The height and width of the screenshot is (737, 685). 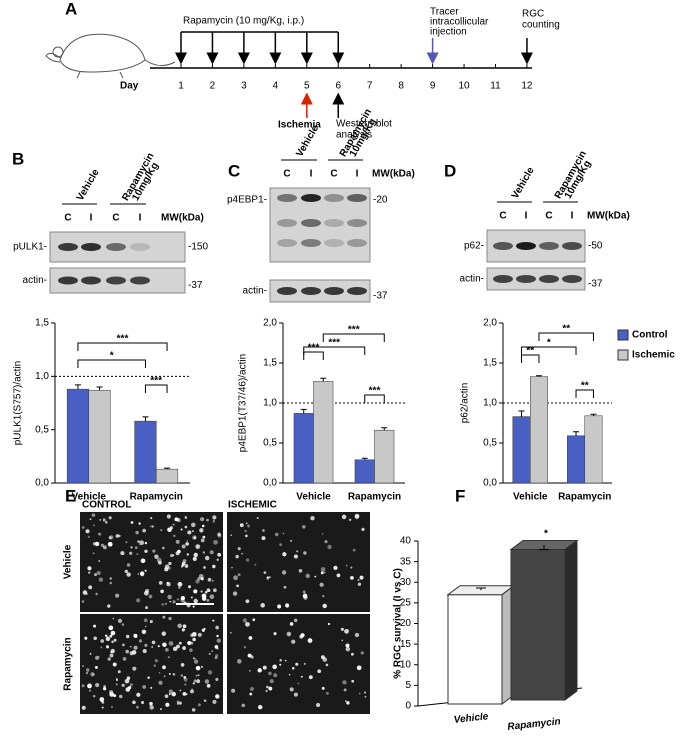 I want to click on y-tick-label: 1,0, so click(x=42, y=376).